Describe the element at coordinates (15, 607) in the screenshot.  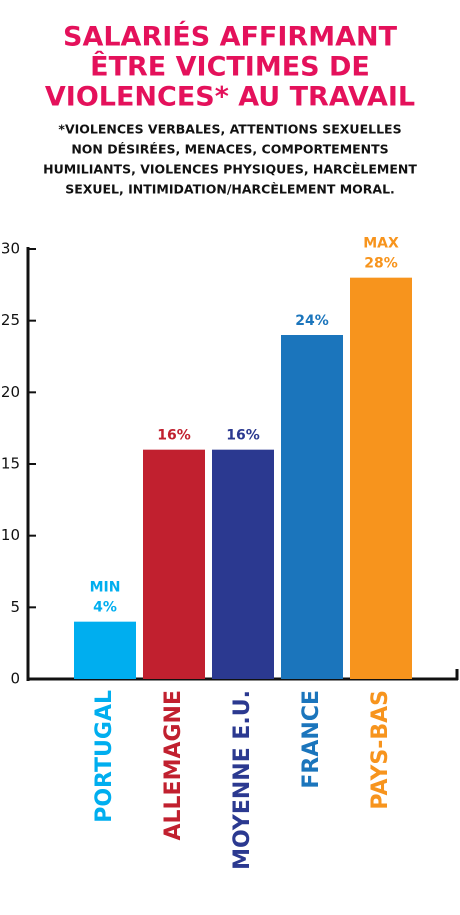
I see `y-tick-label: 5` at that location.